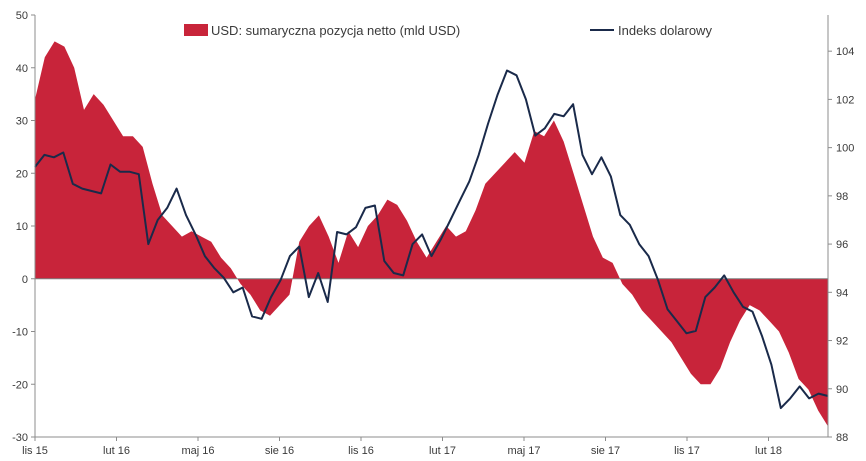 The image size is (866, 461). What do you see at coordinates (35, 451) in the screenshot?
I see `x-tick-label: lis 15` at bounding box center [35, 451].